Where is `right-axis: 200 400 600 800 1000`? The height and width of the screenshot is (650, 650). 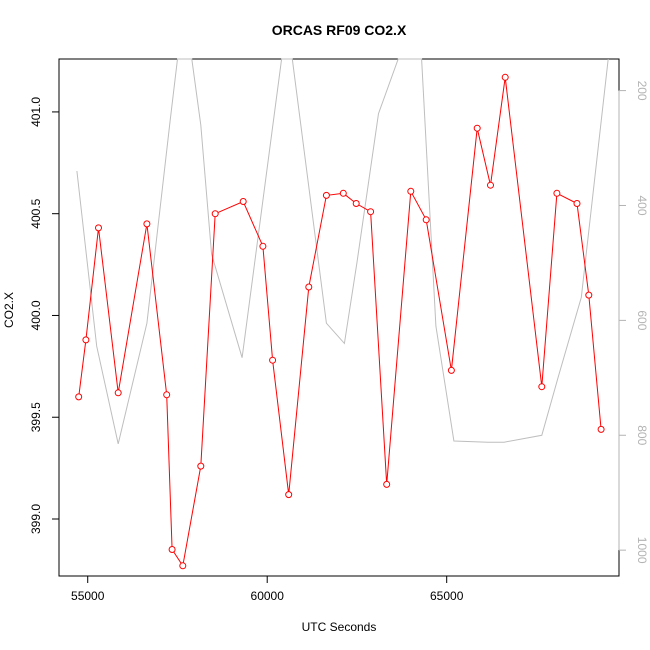
right-axis: 200 400 600 800 1000 is located at coordinates (633, 322).